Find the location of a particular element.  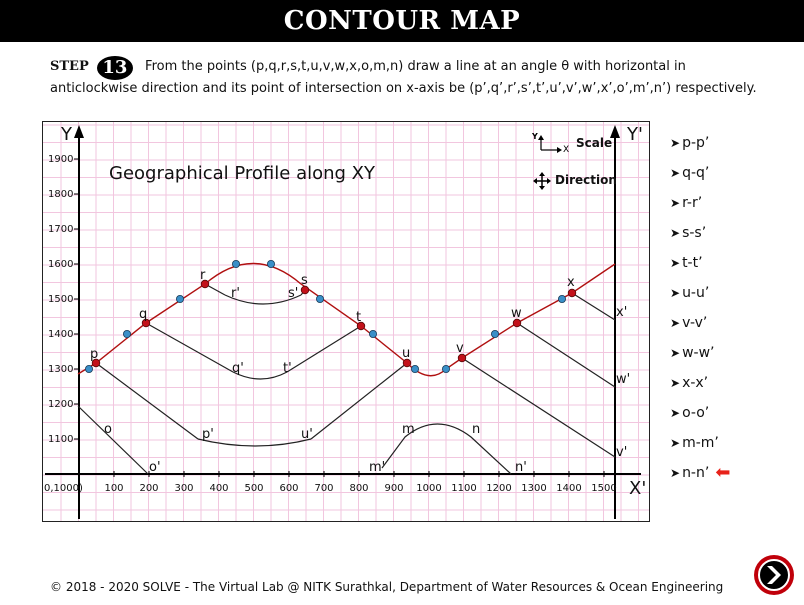

point-x is located at coordinates (572, 293).